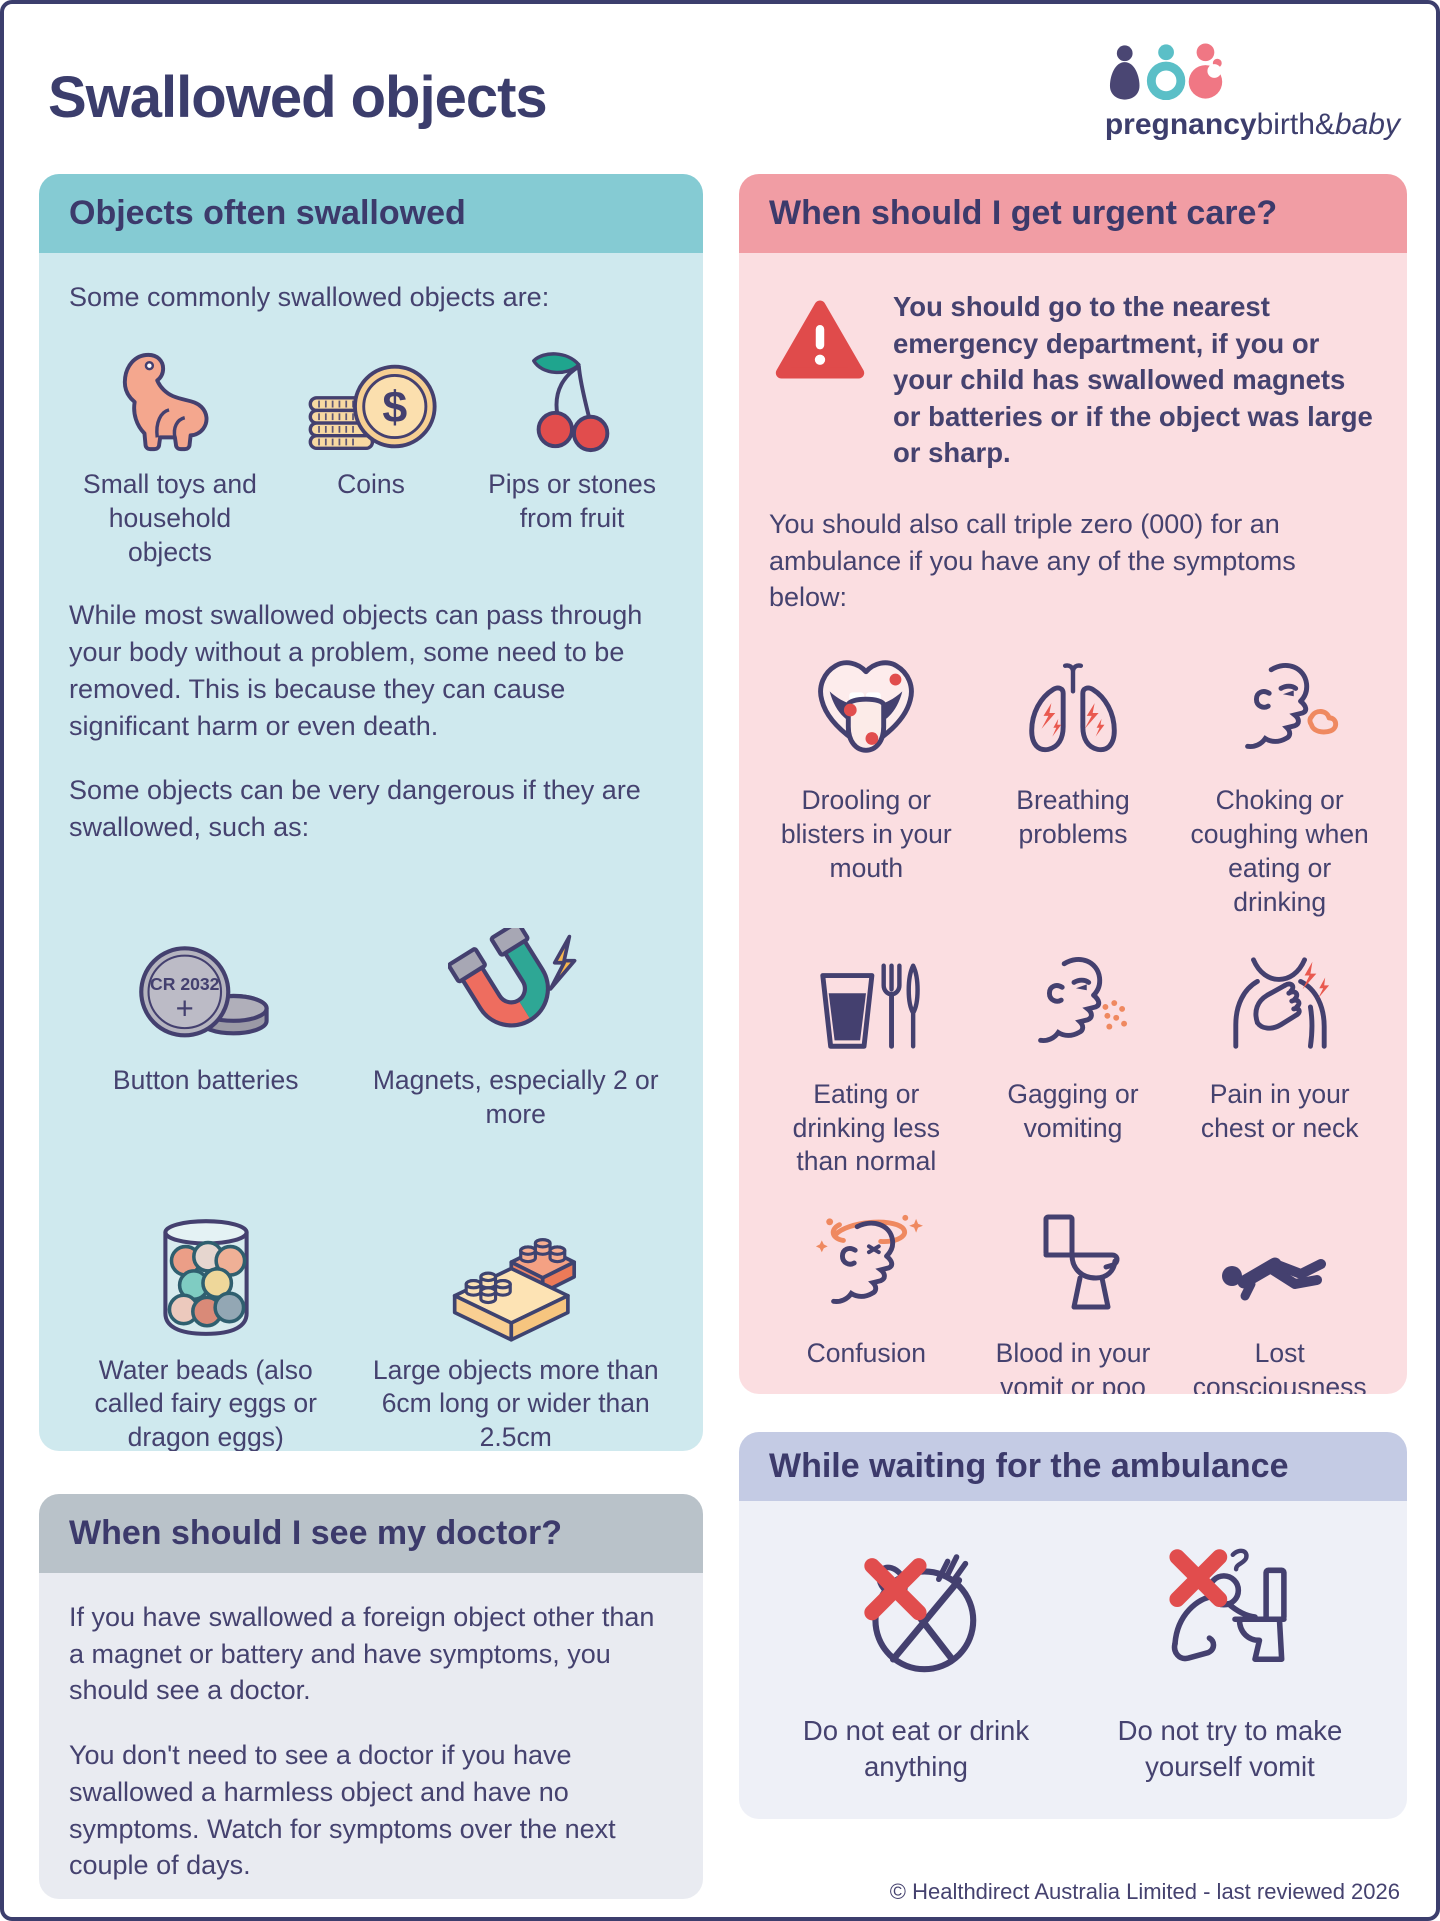 This screenshot has height=1921, width=1440. Describe the element at coordinates (866, 1264) in the screenshot. I see `dizzy-face-icon` at that location.